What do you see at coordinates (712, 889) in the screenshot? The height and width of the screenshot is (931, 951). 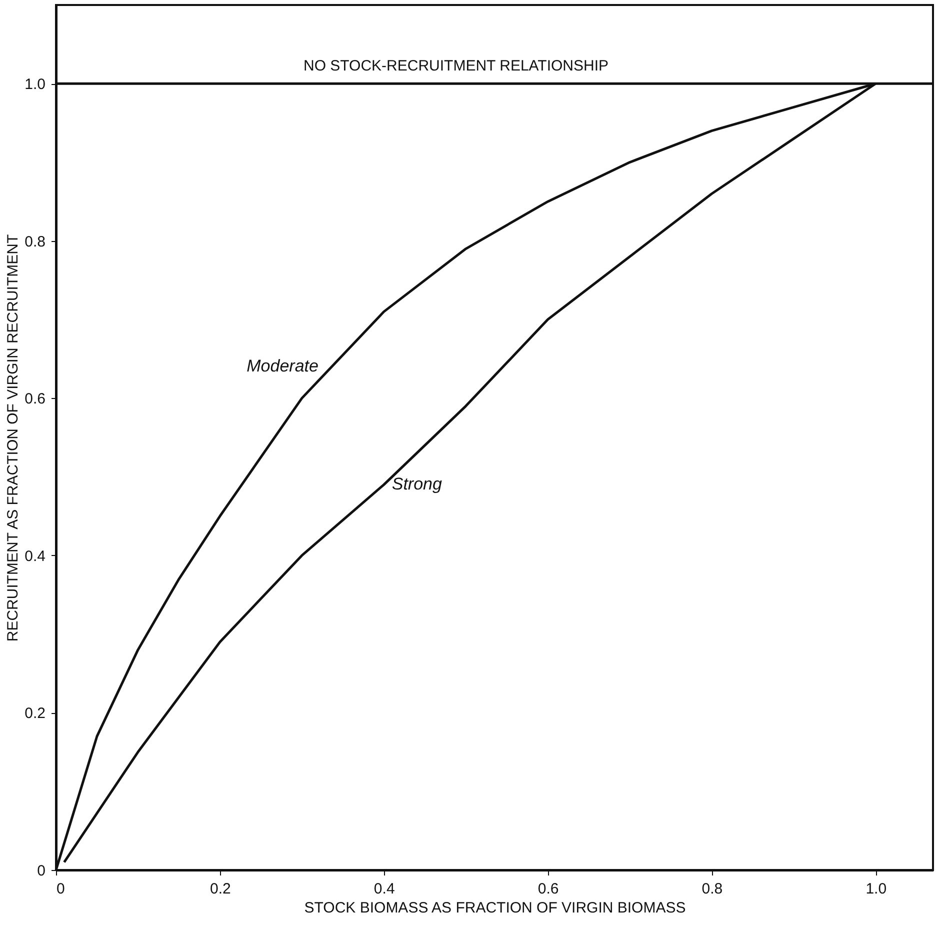 I see `x-tick-label: 0.8` at bounding box center [712, 889].